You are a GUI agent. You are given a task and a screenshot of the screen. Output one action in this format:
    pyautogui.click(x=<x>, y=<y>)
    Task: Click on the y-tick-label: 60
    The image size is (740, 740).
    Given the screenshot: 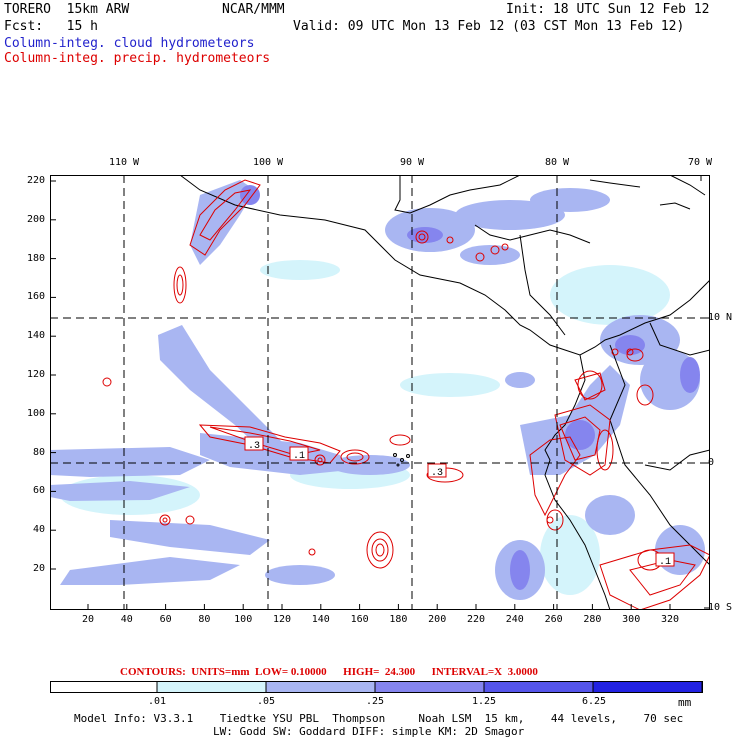 What is the action you would take?
    pyautogui.click(x=38, y=491)
    